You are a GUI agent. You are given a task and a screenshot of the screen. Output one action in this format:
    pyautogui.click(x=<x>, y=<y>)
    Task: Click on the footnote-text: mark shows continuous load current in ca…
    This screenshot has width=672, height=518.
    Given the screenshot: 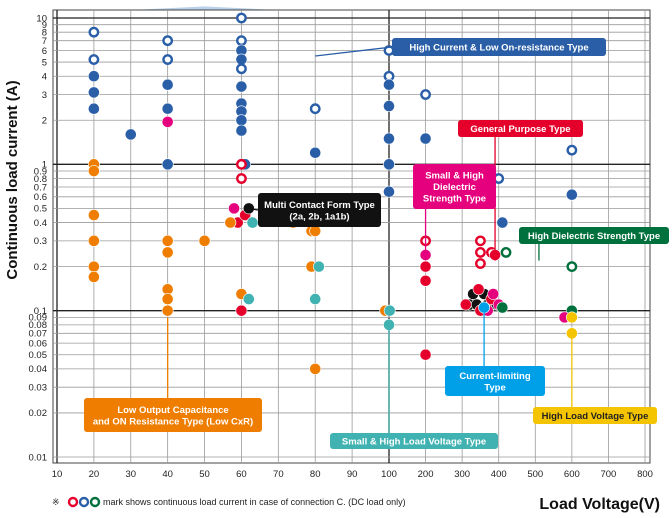 What is the action you would take?
    pyautogui.click(x=254, y=502)
    